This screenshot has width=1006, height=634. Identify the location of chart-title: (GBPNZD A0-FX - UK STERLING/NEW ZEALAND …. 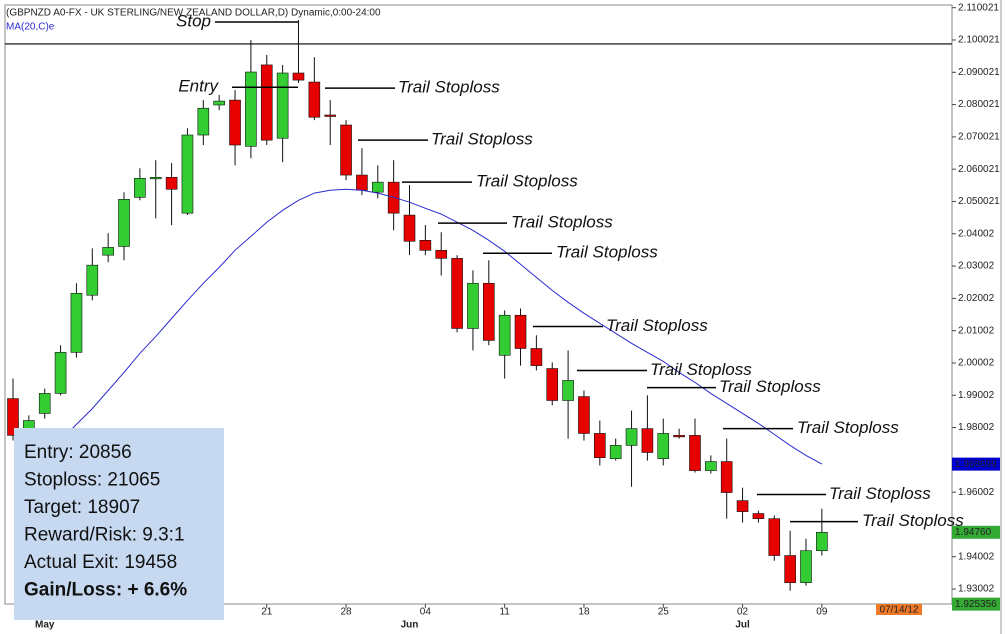
(193, 13).